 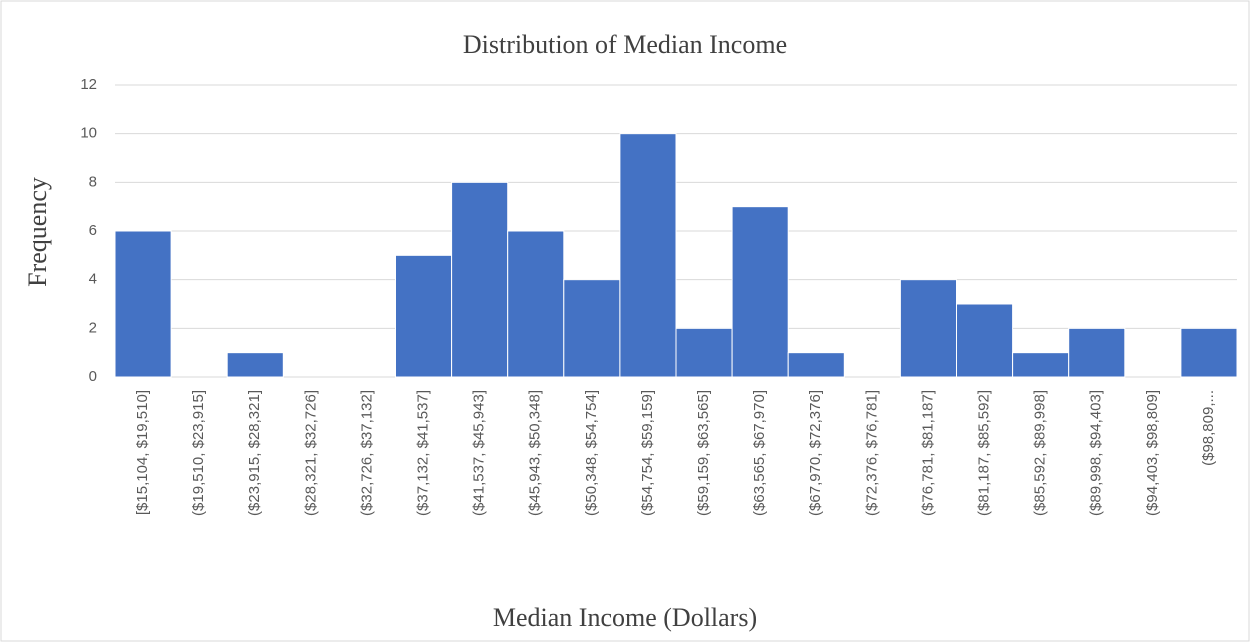 What do you see at coordinates (984, 453) in the screenshot?
I see `x-tick-label: ($81,187, $85,592]` at bounding box center [984, 453].